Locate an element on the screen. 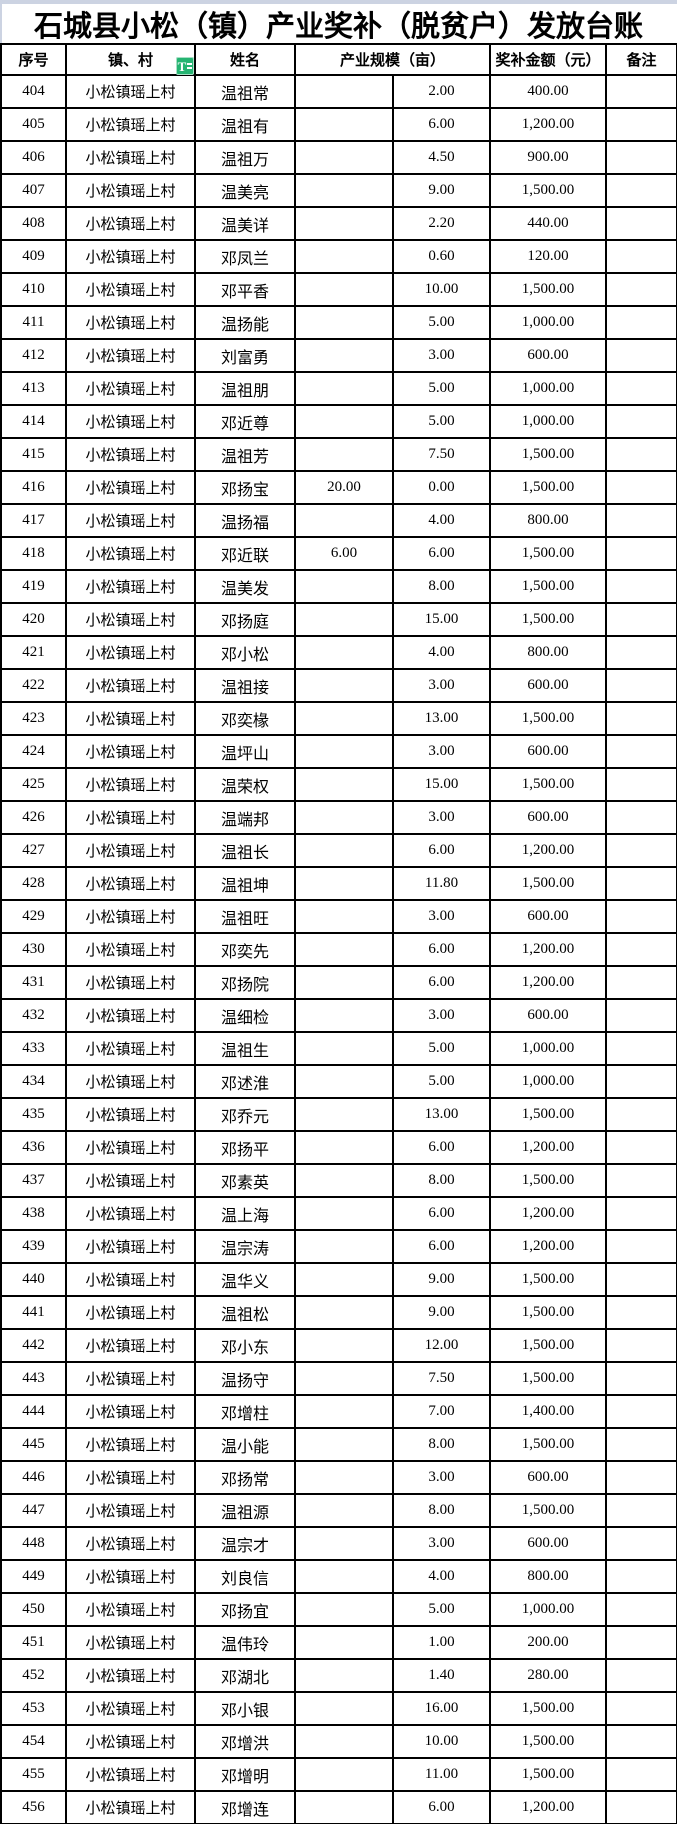  cell-name: 温扬能 is located at coordinates (245, 322).